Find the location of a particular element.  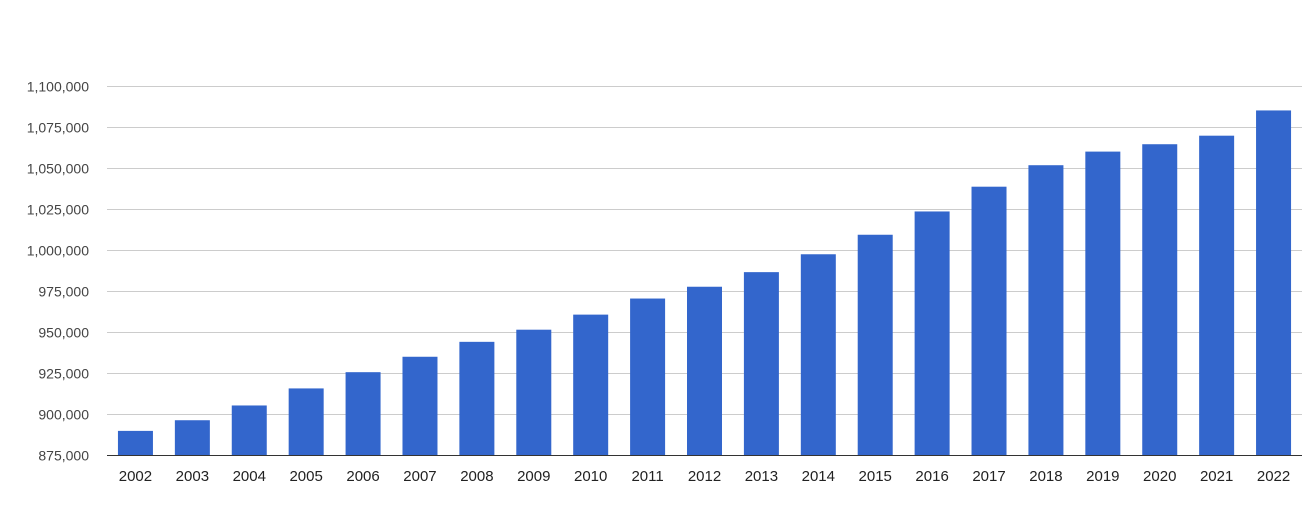

y-tick-label: 975,000 is located at coordinates (63, 292).